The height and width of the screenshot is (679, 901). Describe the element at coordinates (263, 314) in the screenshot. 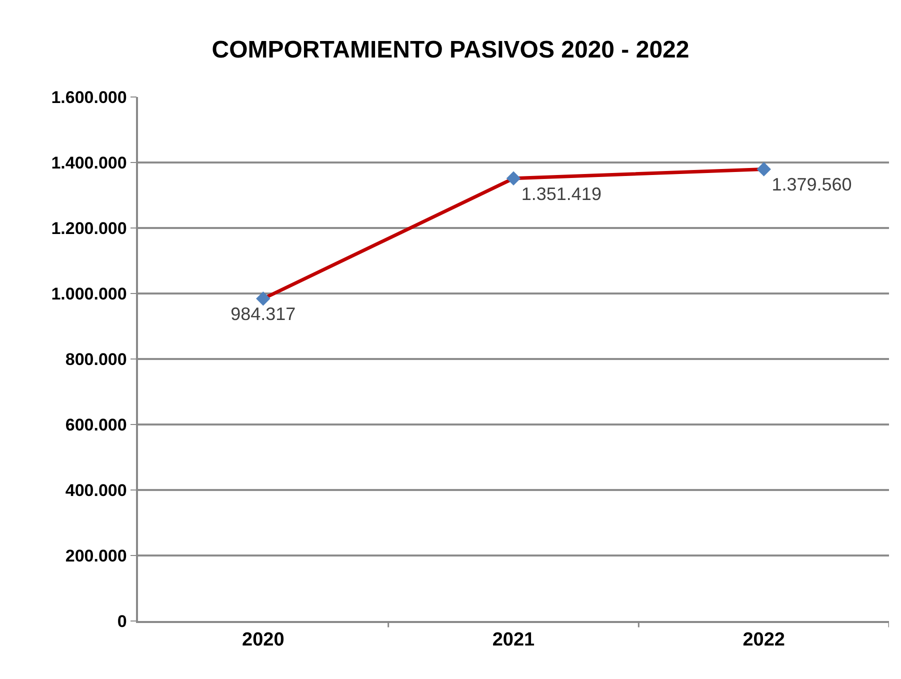

I see `data-label: 984.317` at that location.